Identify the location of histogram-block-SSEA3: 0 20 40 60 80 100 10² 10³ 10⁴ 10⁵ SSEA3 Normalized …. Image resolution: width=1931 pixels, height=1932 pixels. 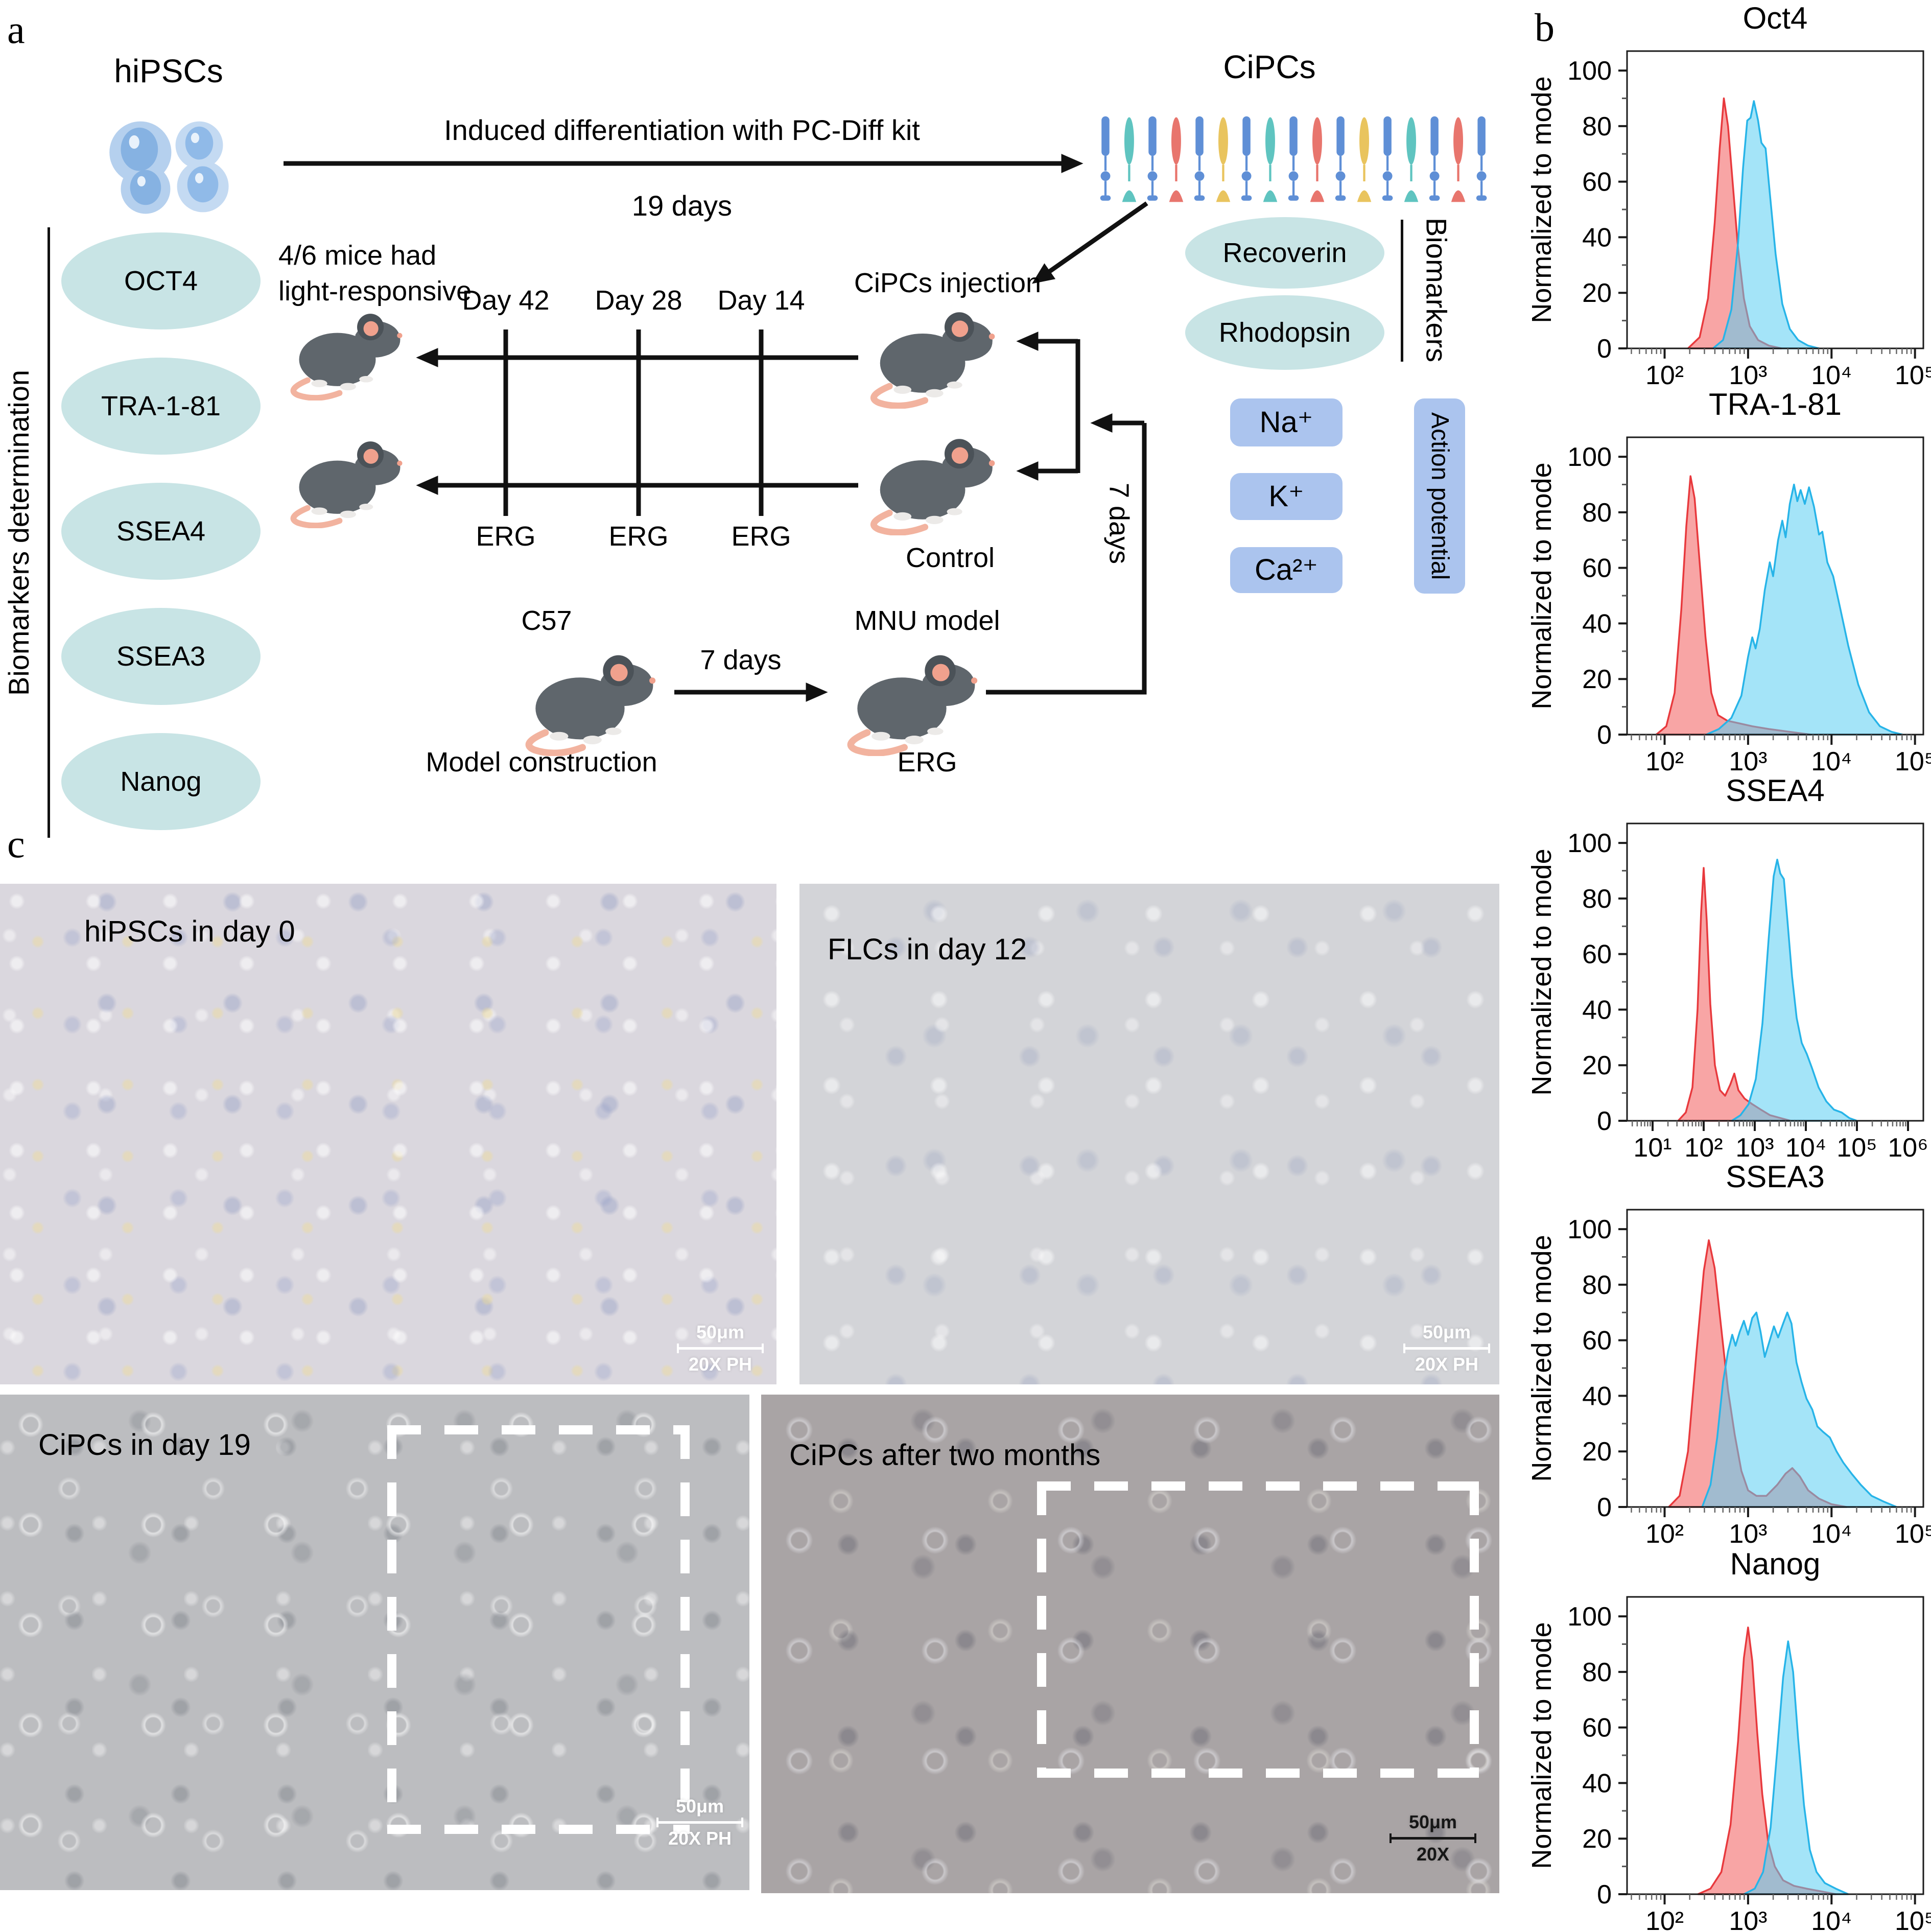
(1729, 1354).